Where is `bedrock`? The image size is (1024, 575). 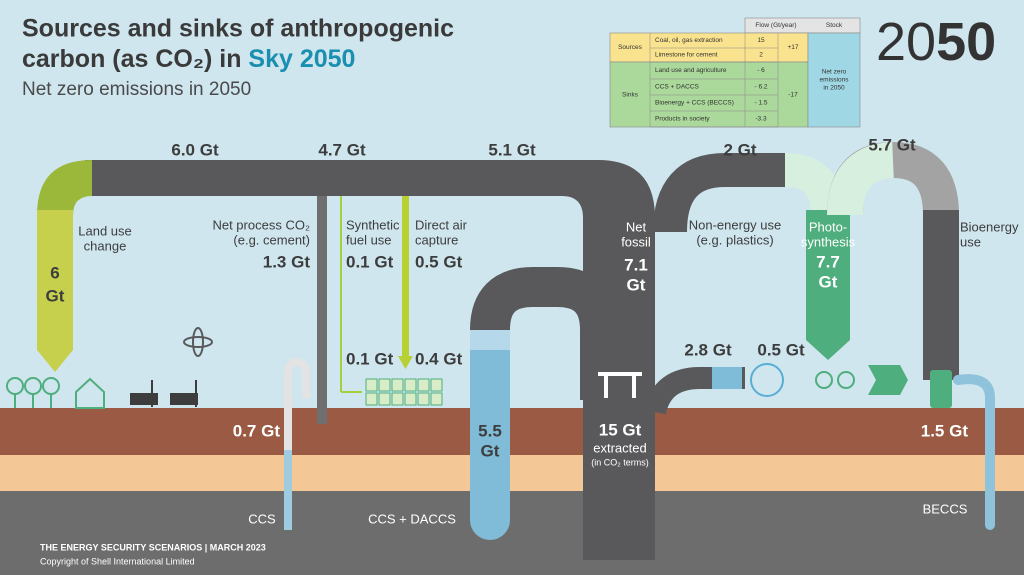
bedrock is located at coordinates (512, 533).